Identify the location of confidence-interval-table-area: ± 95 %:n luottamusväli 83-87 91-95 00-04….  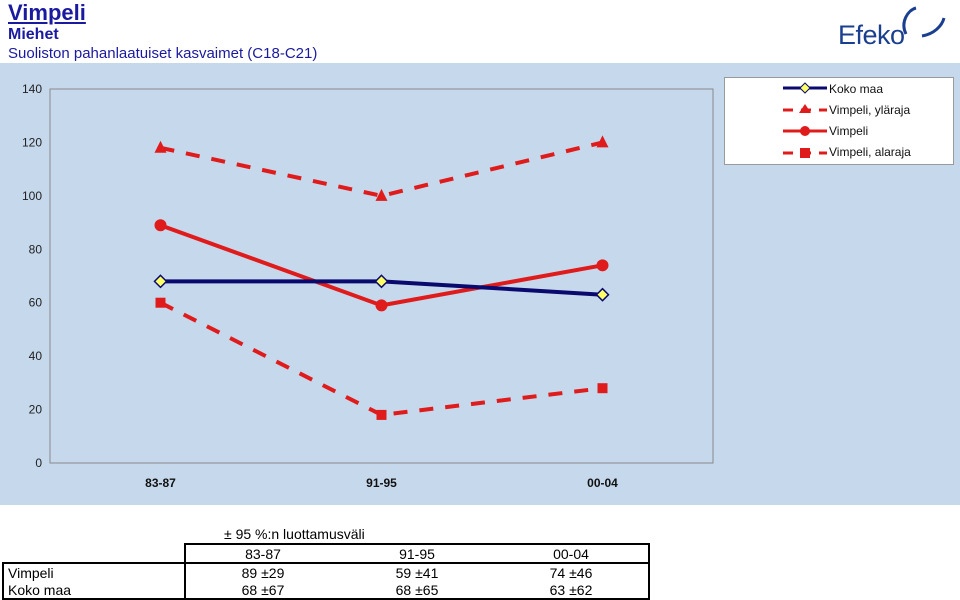
(350, 560).